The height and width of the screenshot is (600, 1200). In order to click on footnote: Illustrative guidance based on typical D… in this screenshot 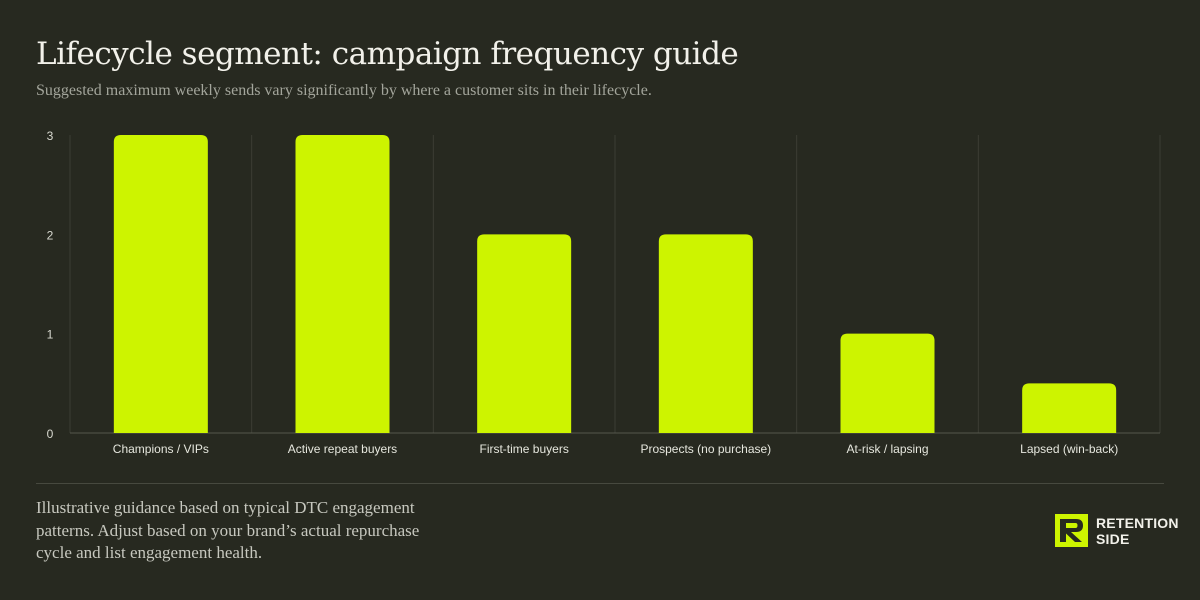, I will do `click(228, 530)`.